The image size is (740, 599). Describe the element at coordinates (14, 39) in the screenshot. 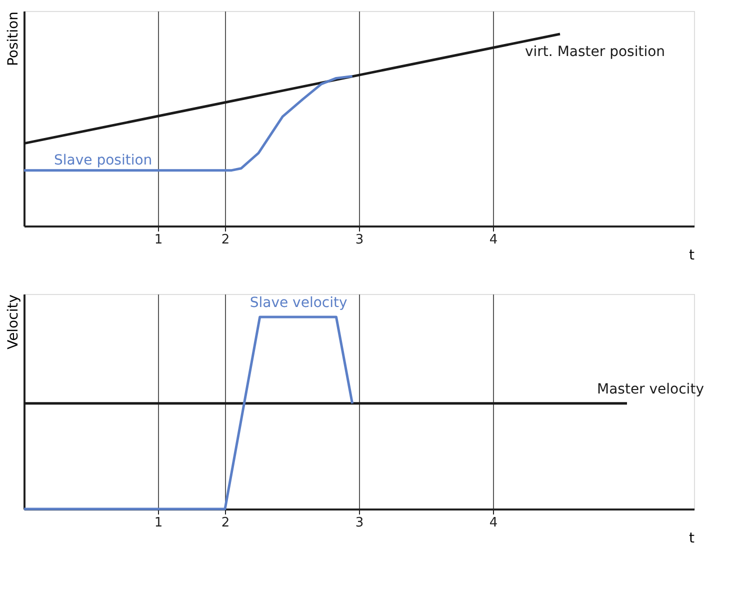

I see `y-axis-title: Position` at that location.